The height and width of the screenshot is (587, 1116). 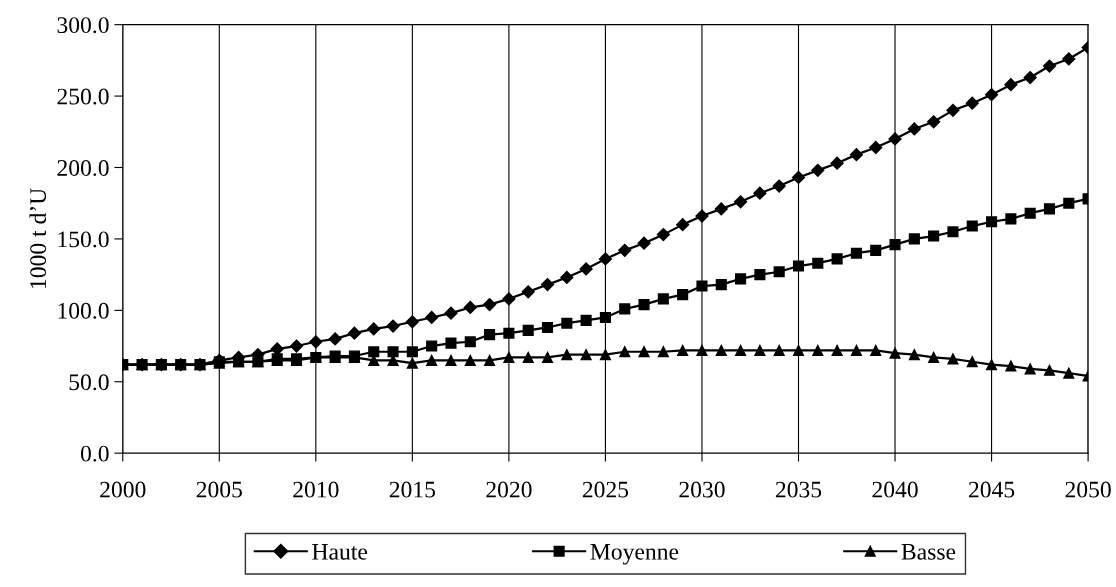 I want to click on legend-label: Moyenne, so click(x=634, y=554).